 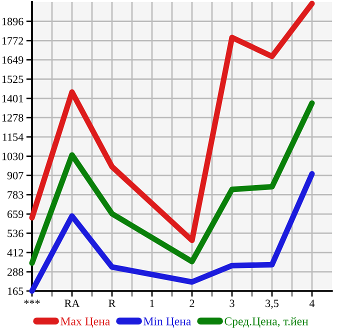 What do you see at coordinates (13, 60) in the screenshot?
I see `y-tick-label: 1649` at bounding box center [13, 60].